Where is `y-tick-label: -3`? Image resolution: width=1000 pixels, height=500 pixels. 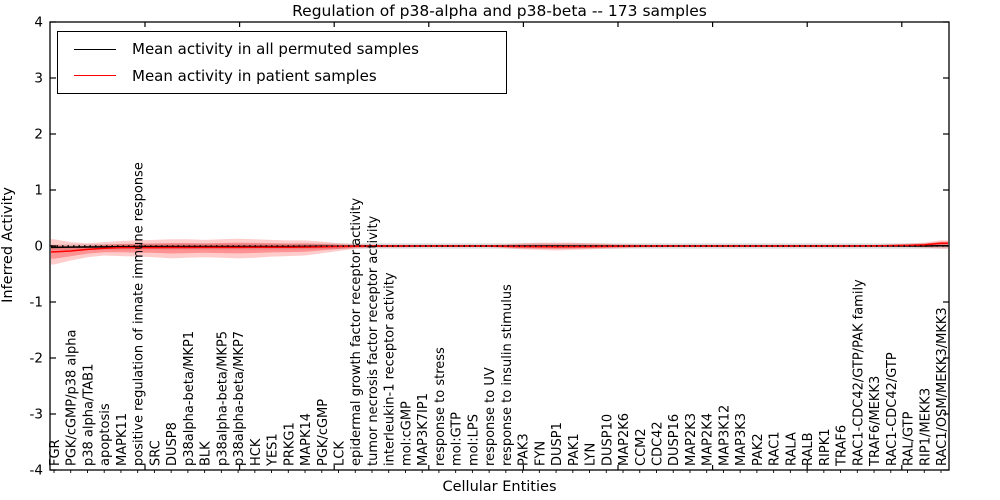
y-tick-label: -3 is located at coordinates (36, 415).